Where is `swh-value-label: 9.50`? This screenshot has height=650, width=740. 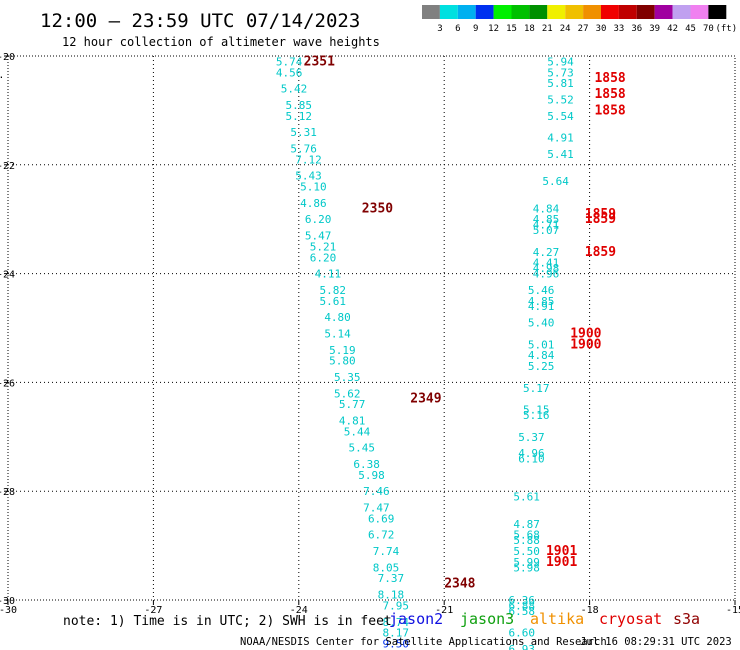 swh-value-label: 9.50 is located at coordinates (395, 644).